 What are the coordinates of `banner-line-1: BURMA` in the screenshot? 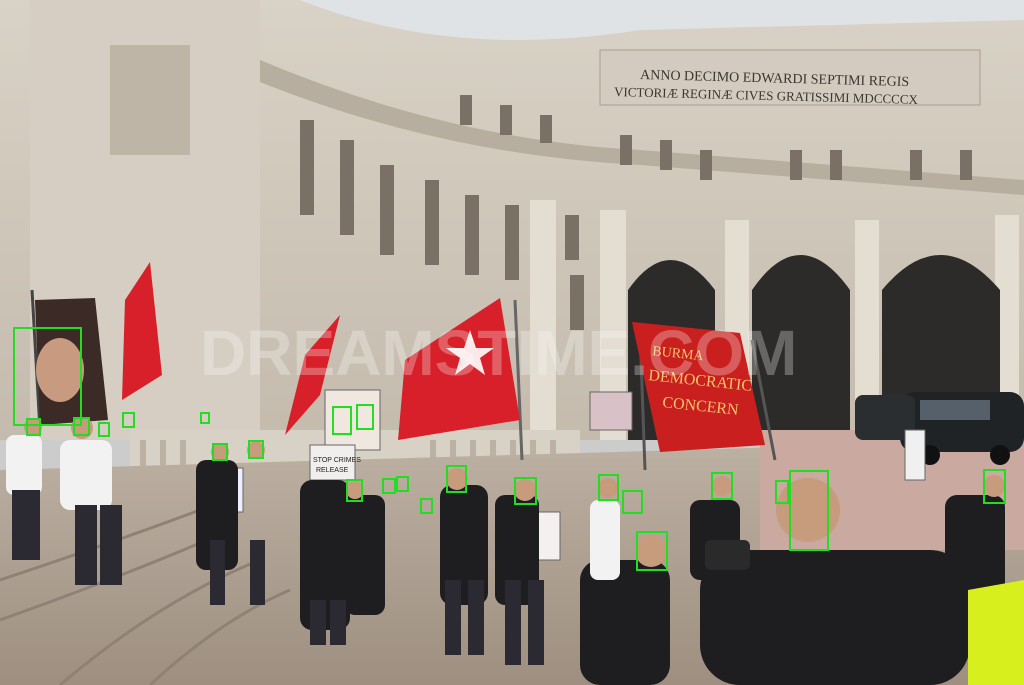 It's located at (679, 354).